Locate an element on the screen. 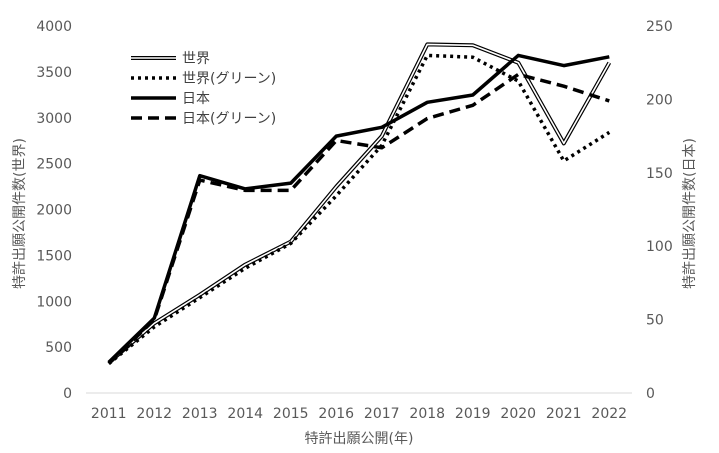 This screenshot has width=719, height=453. left-tick-label: 2000 is located at coordinates (54, 211).